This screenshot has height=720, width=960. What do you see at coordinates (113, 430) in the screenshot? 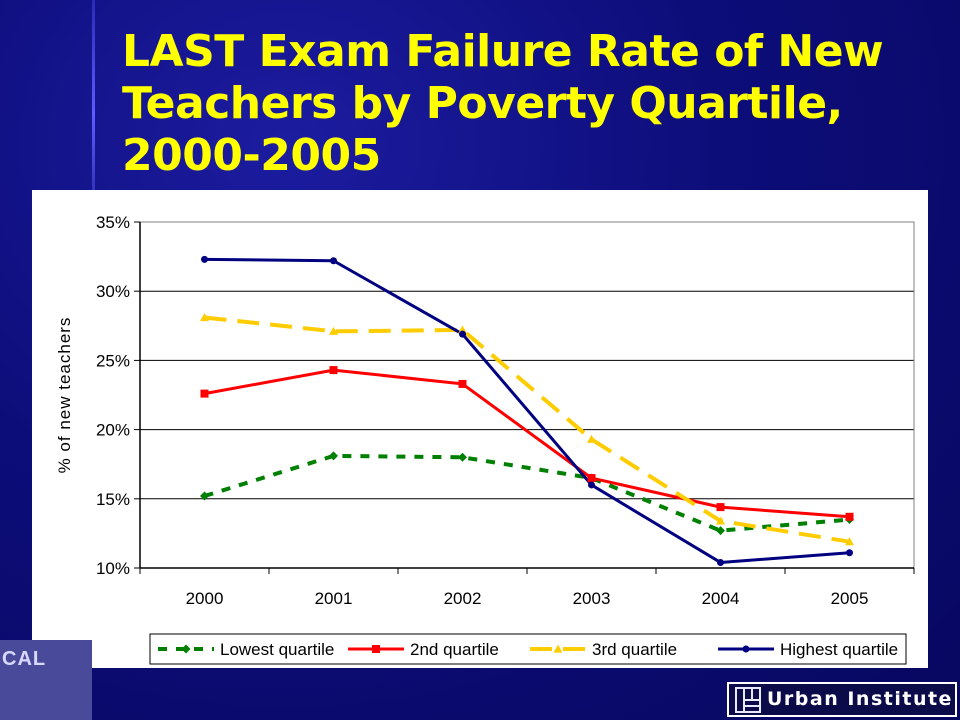
I see `y-tick-label: 20%` at bounding box center [113, 430].